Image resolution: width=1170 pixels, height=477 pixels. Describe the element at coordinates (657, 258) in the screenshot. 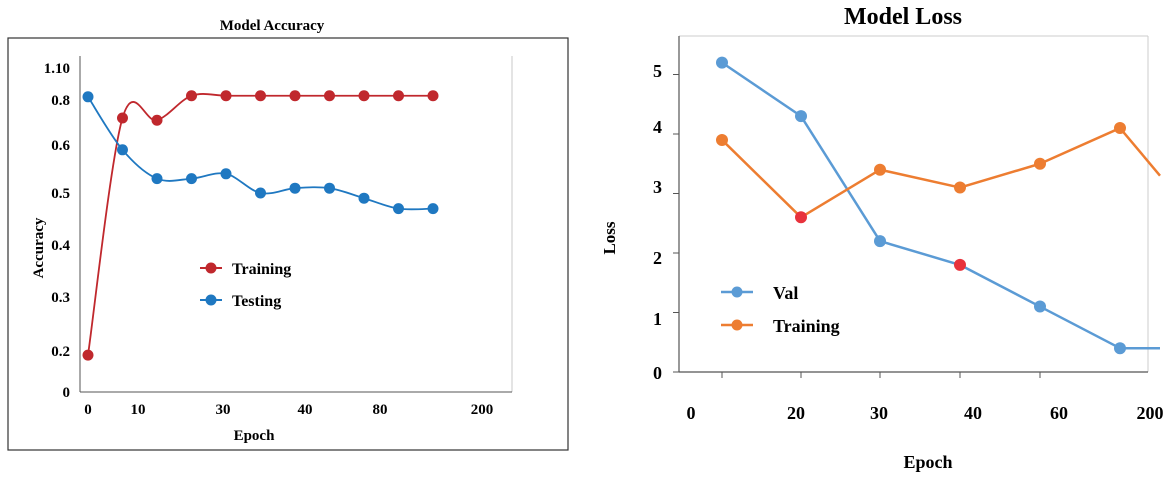

I see `loss-y-tick-label: 2` at that location.